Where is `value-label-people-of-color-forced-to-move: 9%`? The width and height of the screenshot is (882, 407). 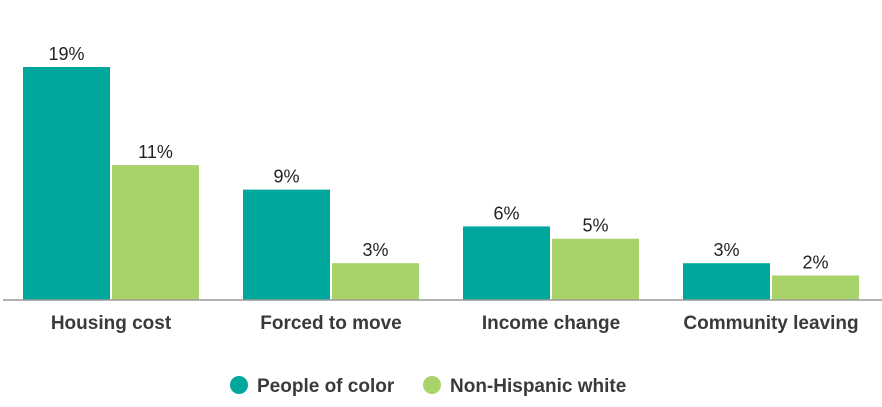 value-label-people-of-color-forced-to-move: 9% is located at coordinates (286, 177).